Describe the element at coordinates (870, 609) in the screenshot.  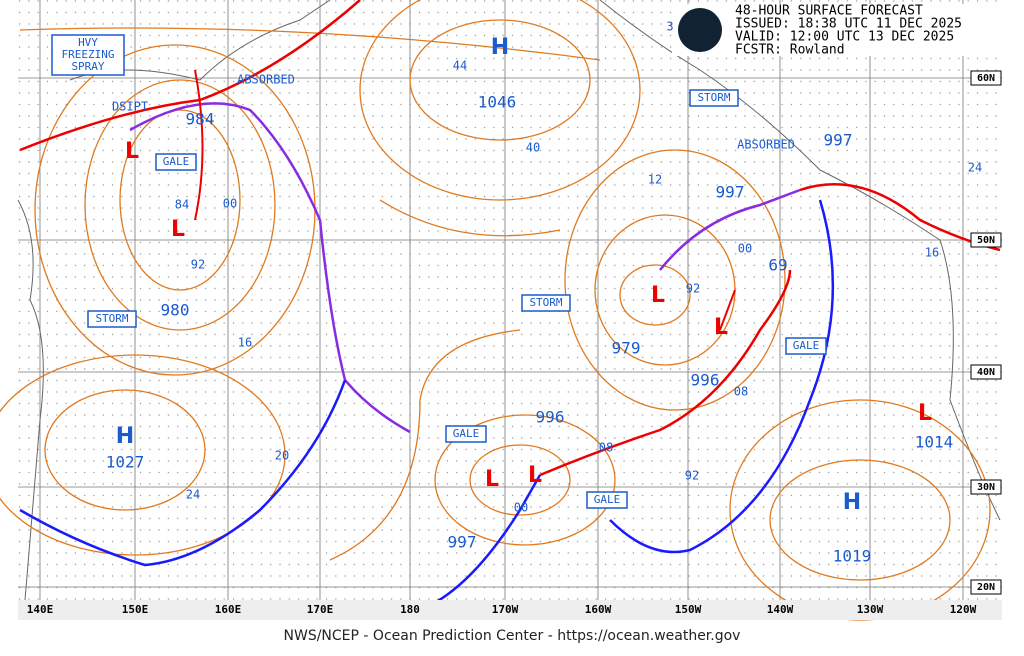
I see `lon-label: 130W` at that location.